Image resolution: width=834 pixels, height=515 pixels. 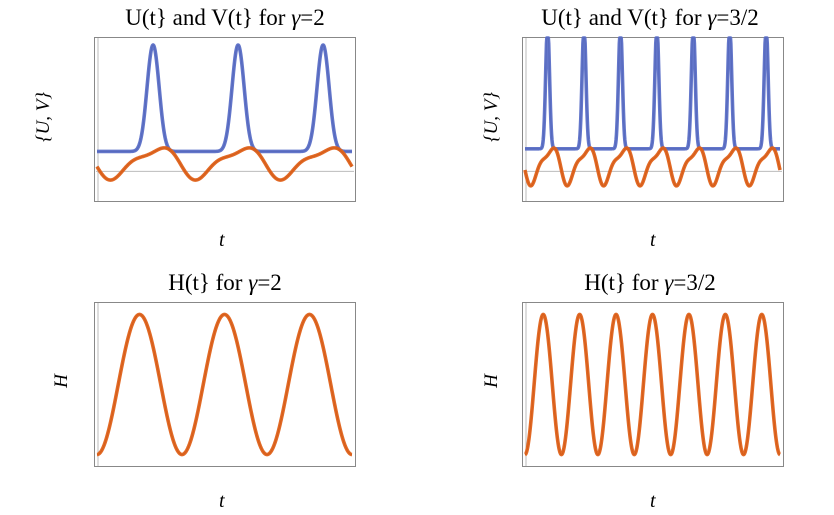 I want to click on chart-4-plot, so click(x=653, y=384).